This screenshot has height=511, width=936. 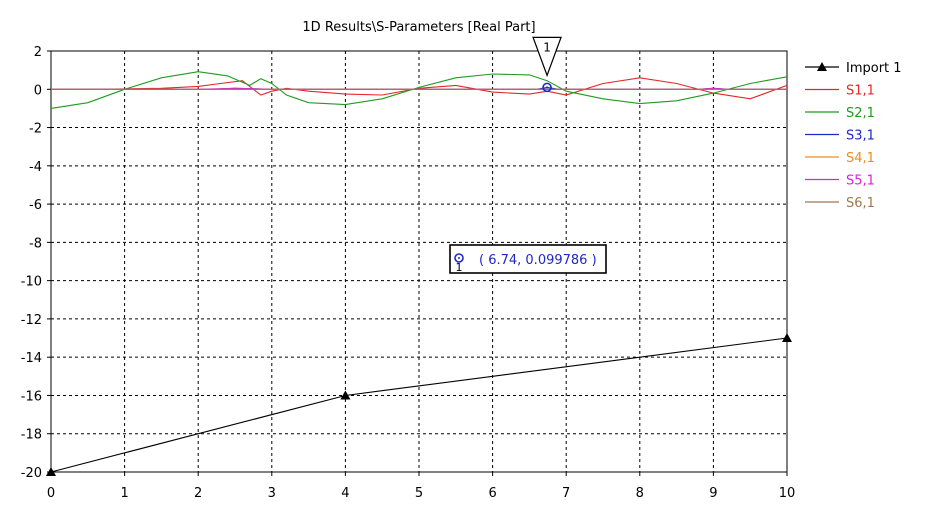 What do you see at coordinates (840, 203) in the screenshot?
I see `legend-item-s6-1: S6,1` at bounding box center [840, 203].